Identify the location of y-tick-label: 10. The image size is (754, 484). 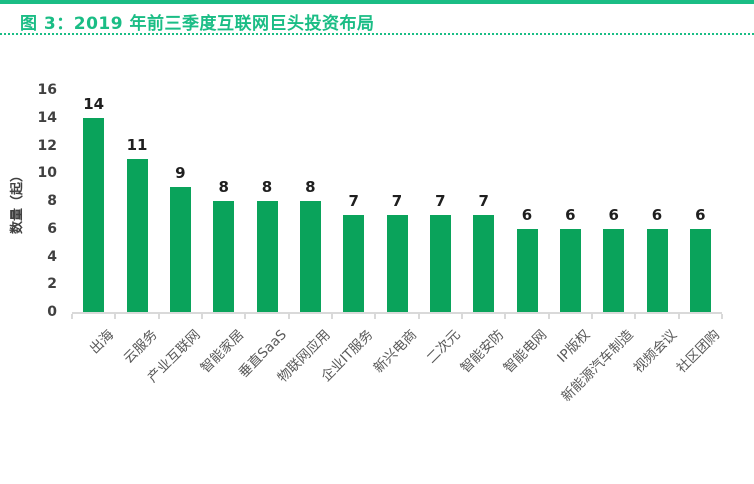
(47, 173).